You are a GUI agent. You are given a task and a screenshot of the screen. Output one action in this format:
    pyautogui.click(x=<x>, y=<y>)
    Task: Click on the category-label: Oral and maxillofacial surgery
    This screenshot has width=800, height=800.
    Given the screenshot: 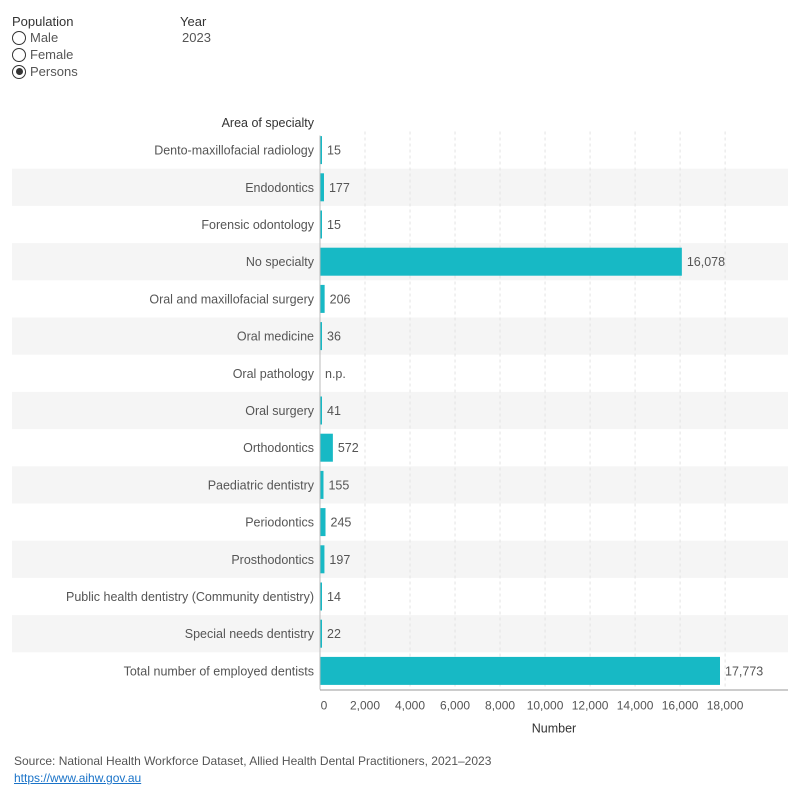 What is the action you would take?
    pyautogui.click(x=231, y=299)
    